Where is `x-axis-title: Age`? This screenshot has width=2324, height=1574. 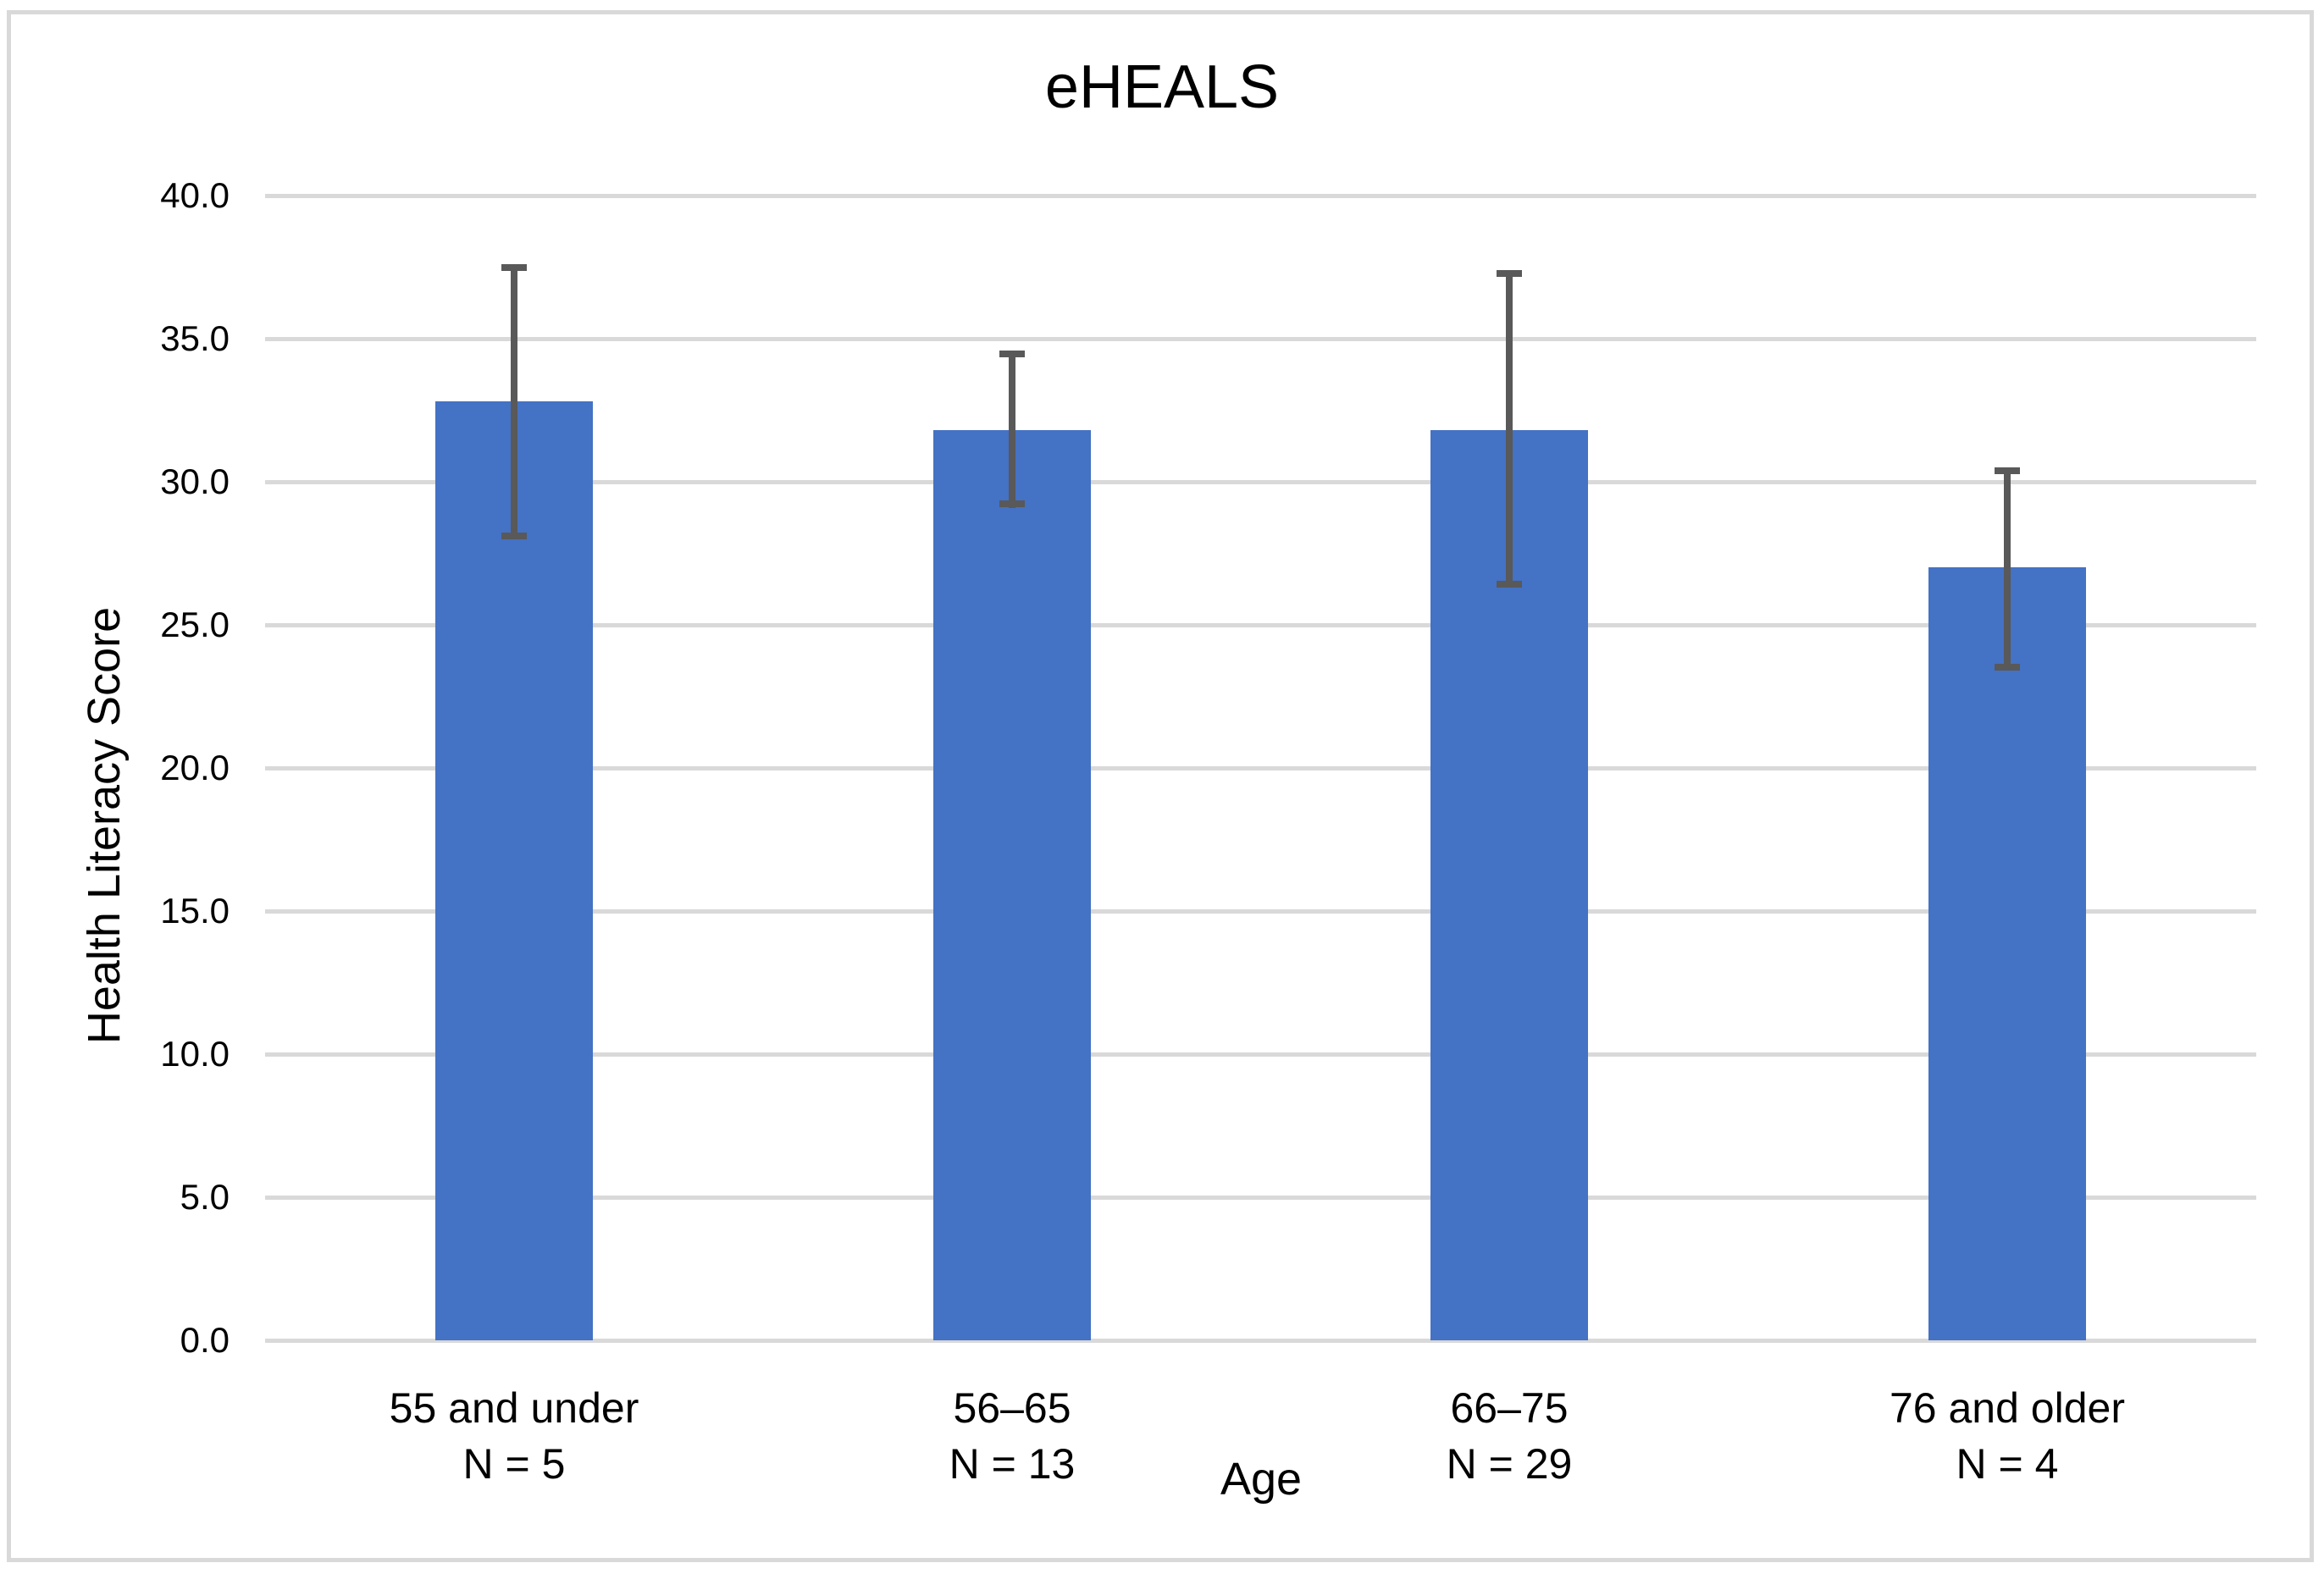
x-axis-title: Age is located at coordinates (1261, 1480).